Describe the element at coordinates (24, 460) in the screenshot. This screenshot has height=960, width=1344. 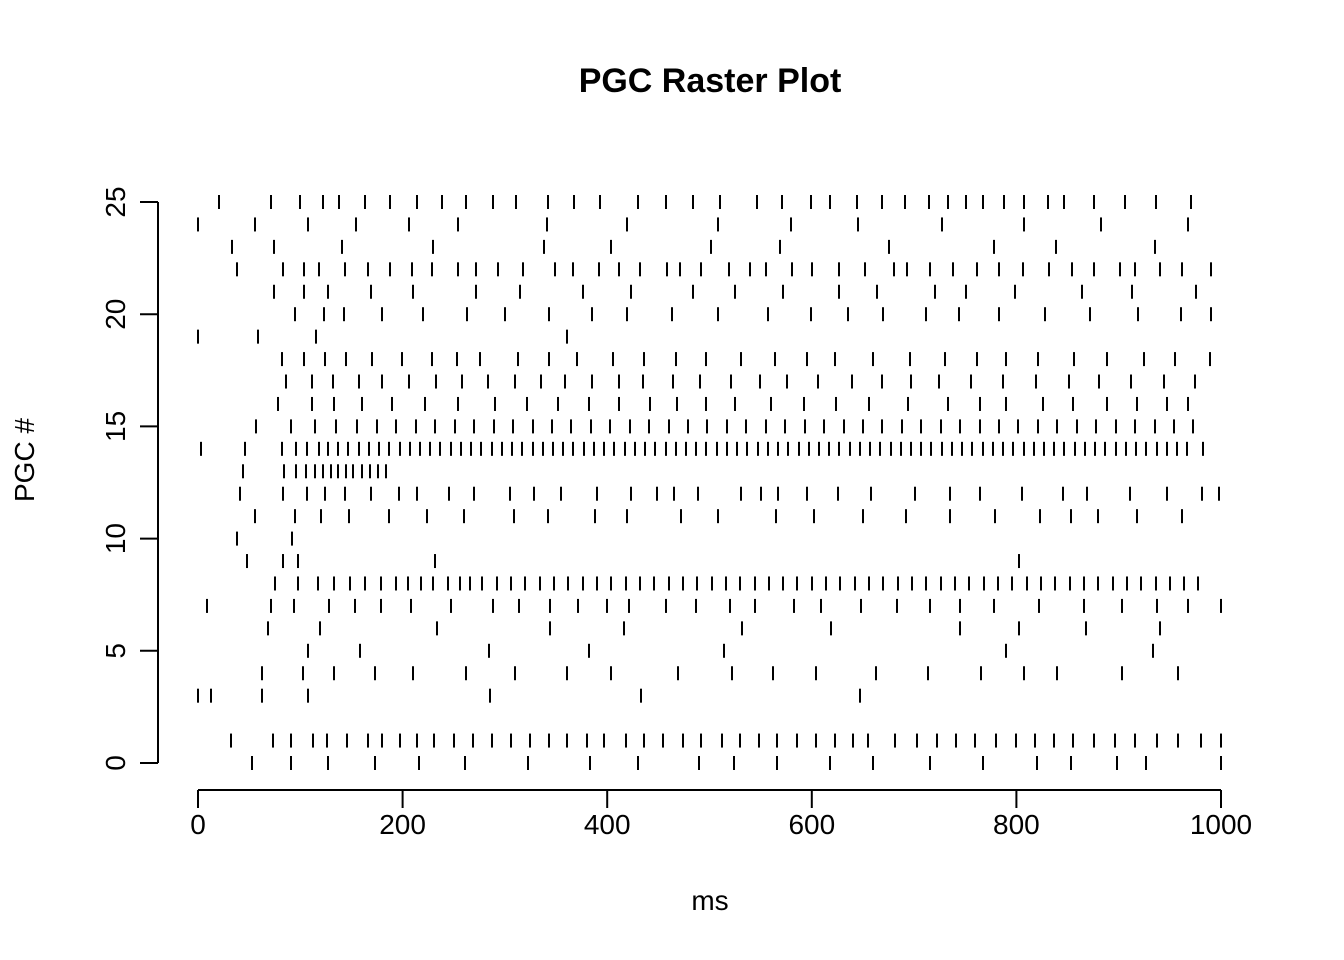
I see `y-axis-label: PGC #` at that location.